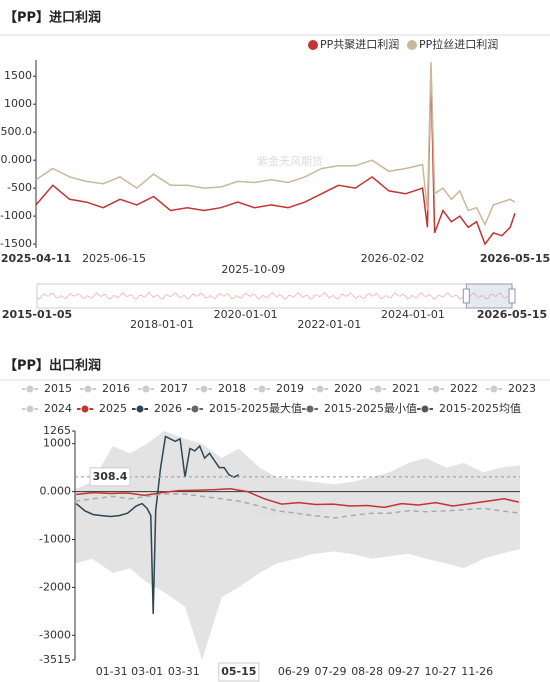 This screenshot has height=682, width=550. Describe the element at coordinates (359, 44) in the screenshot. I see `legend-label: PP共聚进口利润` at that location.